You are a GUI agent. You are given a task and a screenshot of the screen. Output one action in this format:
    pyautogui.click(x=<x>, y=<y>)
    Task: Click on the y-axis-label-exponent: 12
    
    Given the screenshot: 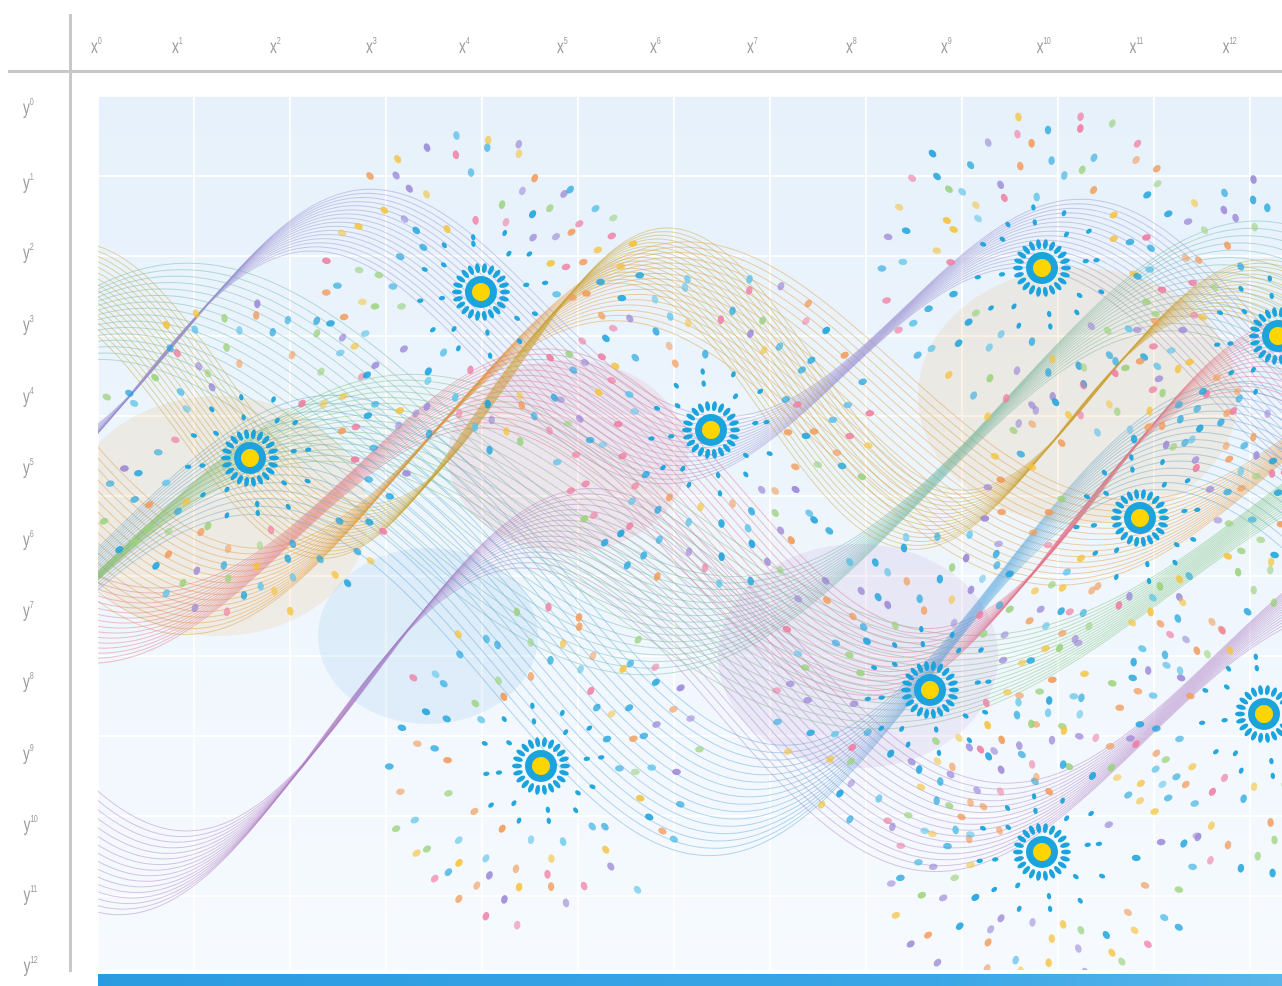 What is the action you would take?
    pyautogui.click(x=34, y=960)
    